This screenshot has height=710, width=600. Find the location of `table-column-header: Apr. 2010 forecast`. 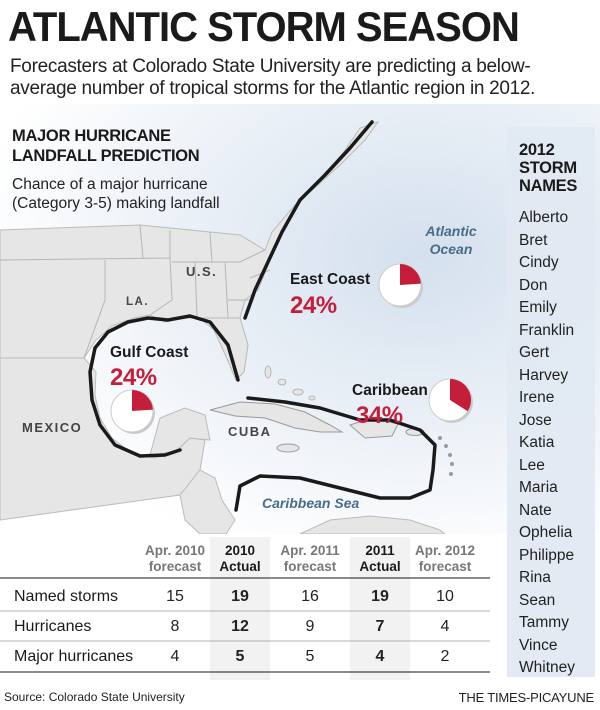

table-column-header: Apr. 2010 forecast is located at coordinates (175, 559).